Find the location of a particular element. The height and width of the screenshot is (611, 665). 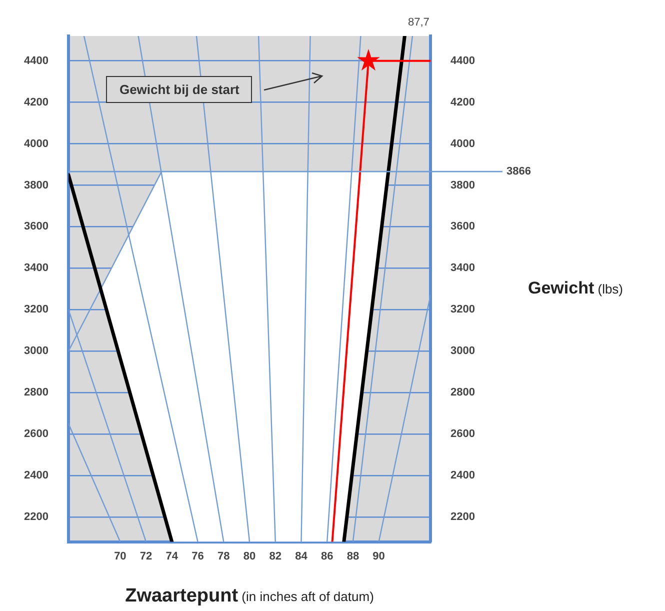

x-tick-label: 70 is located at coordinates (120, 556).